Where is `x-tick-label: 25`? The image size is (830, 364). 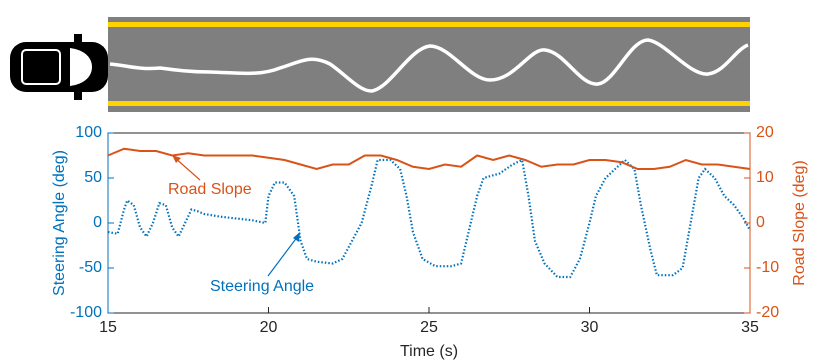
x-tick-label: 25 is located at coordinates (429, 327).